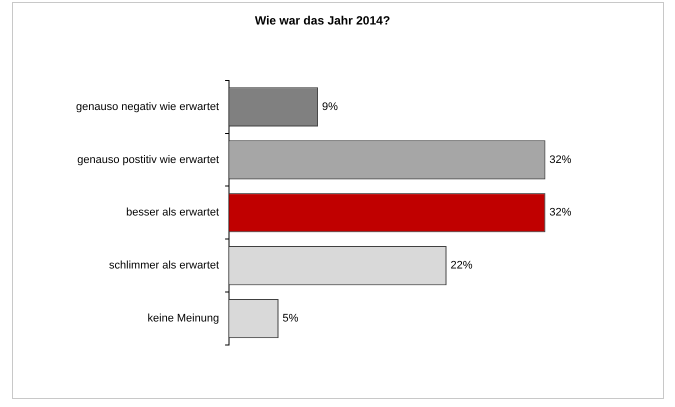 The height and width of the screenshot is (407, 675). Describe the element at coordinates (164, 266) in the screenshot. I see `y-tick-label: schlimmer als erwartet` at that location.